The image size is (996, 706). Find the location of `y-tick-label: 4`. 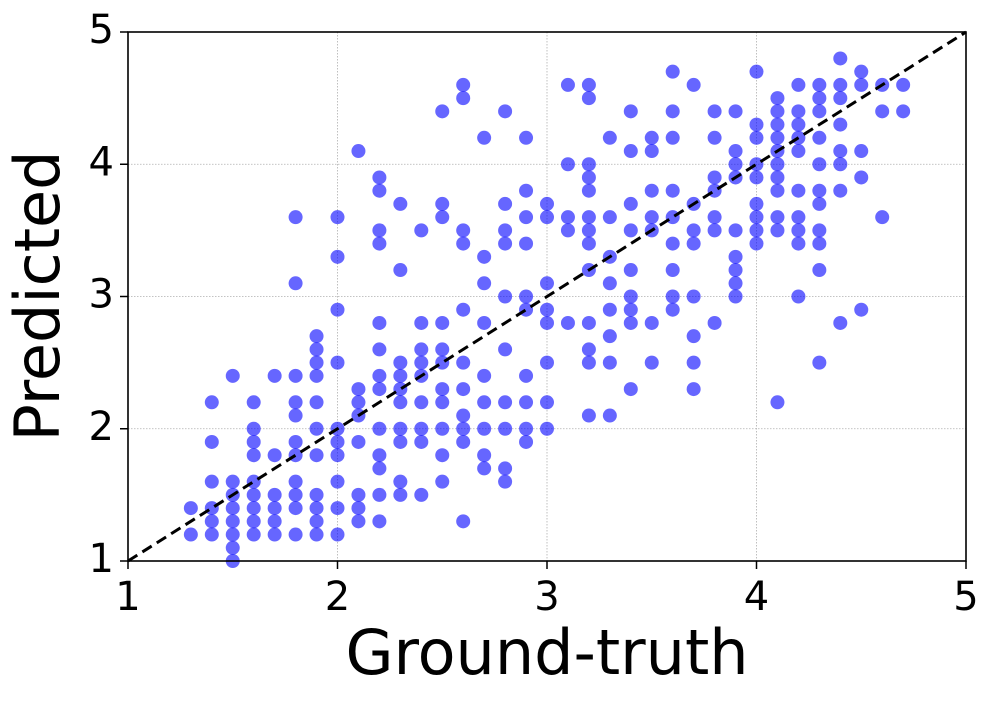

y-tick-label: 4 is located at coordinates (101, 162).